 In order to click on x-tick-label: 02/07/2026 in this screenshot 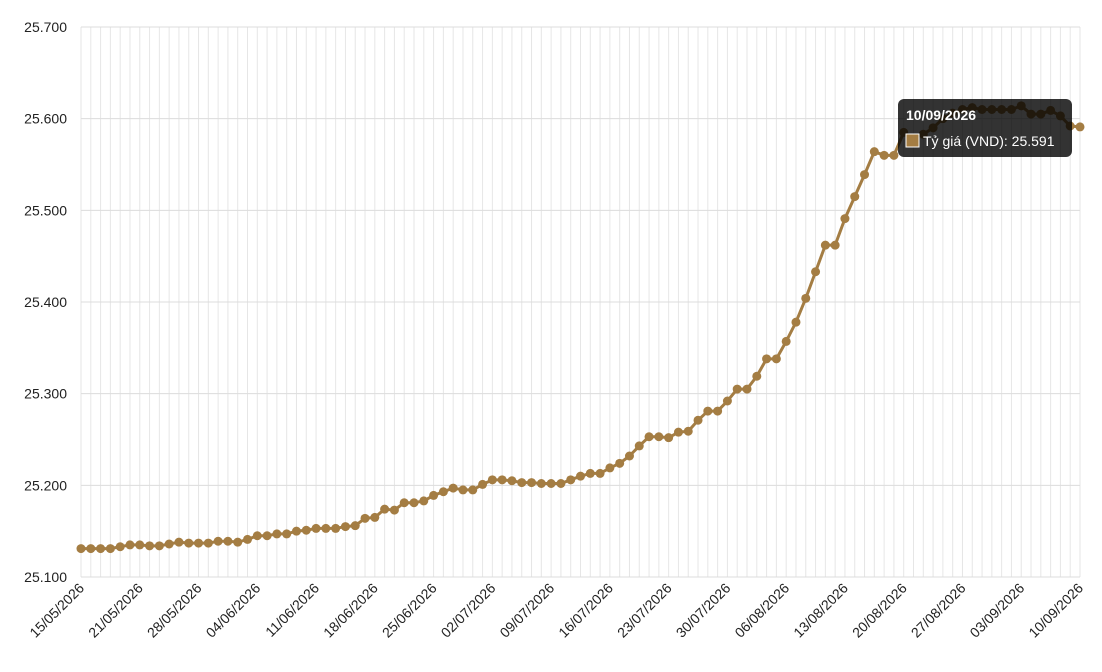, I will do `click(468, 610)`.